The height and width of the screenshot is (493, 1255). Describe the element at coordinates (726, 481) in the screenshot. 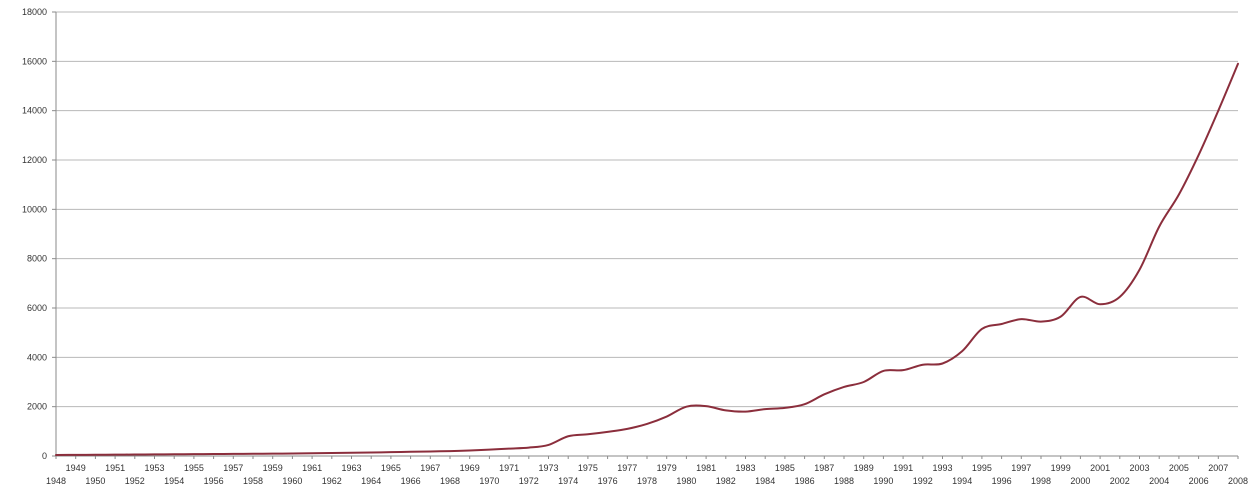

I see `x-tick-label: 1982` at that location.